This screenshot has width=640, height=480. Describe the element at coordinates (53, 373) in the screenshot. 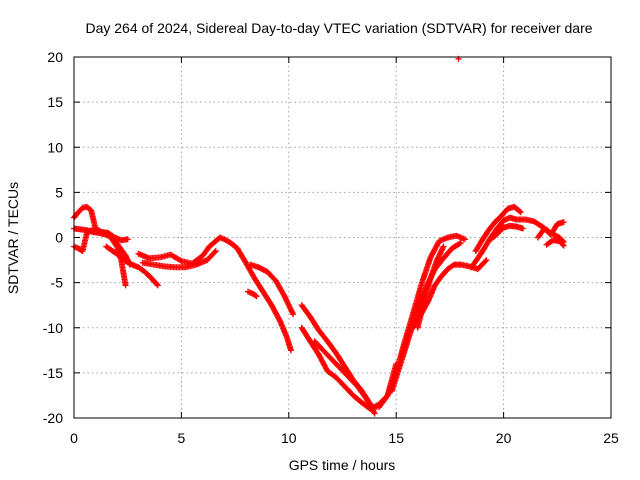

I see `y-tick-label: -15` at that location.